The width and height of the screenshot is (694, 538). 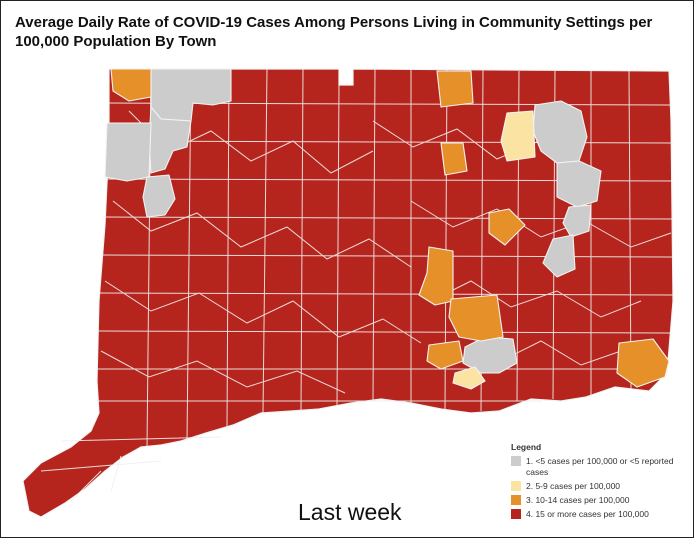 I want to click on town-orange-mid, so click(x=507, y=227).